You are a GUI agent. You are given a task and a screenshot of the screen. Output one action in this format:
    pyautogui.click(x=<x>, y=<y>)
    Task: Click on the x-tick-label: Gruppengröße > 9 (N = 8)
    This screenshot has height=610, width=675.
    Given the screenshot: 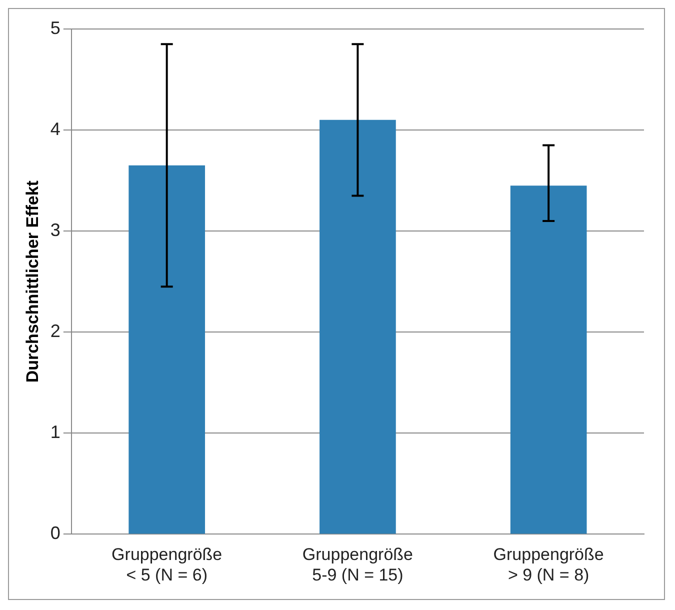 What is the action you would take?
    pyautogui.click(x=548, y=564)
    